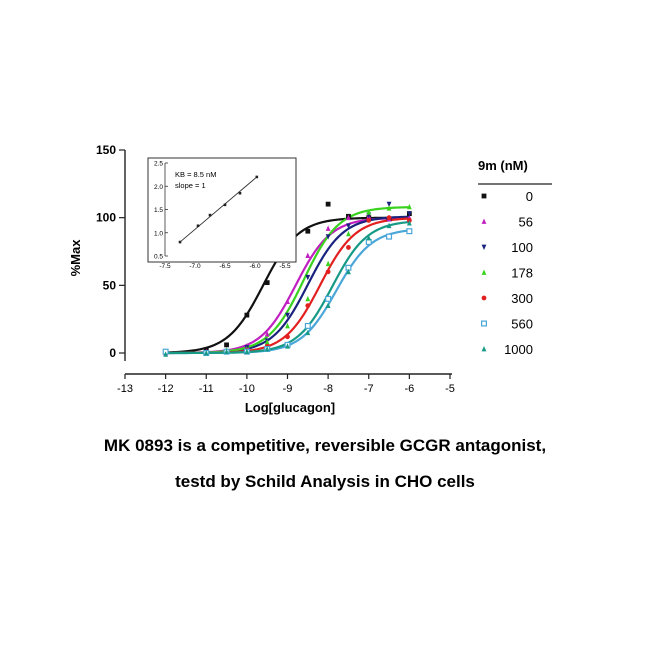 The width and height of the screenshot is (650, 650). What do you see at coordinates (450, 389) in the screenshot?
I see `x-tick-label: -5` at bounding box center [450, 389].